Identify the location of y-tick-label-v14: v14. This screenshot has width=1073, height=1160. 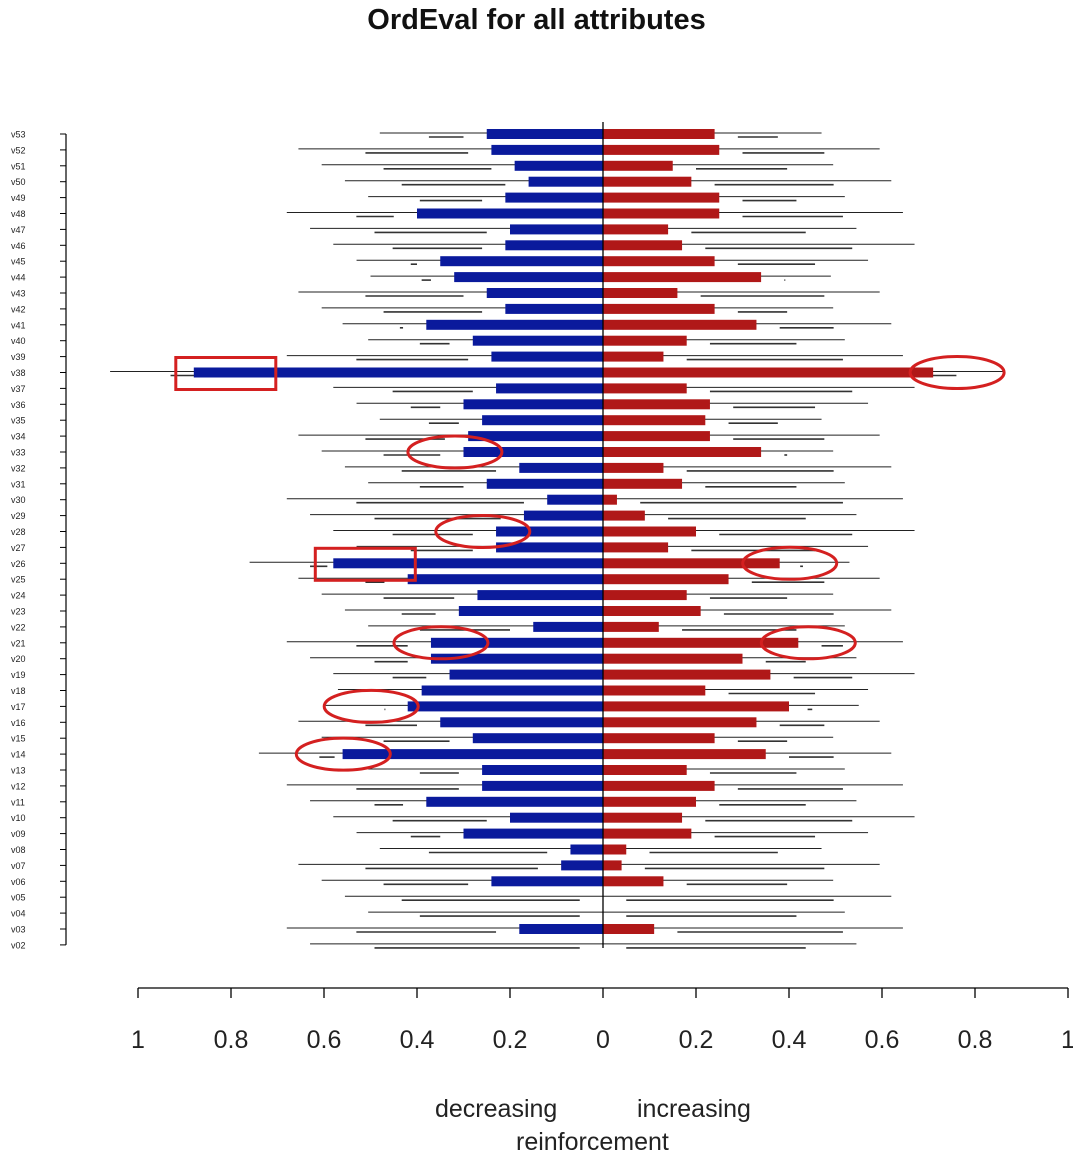
(18, 755).